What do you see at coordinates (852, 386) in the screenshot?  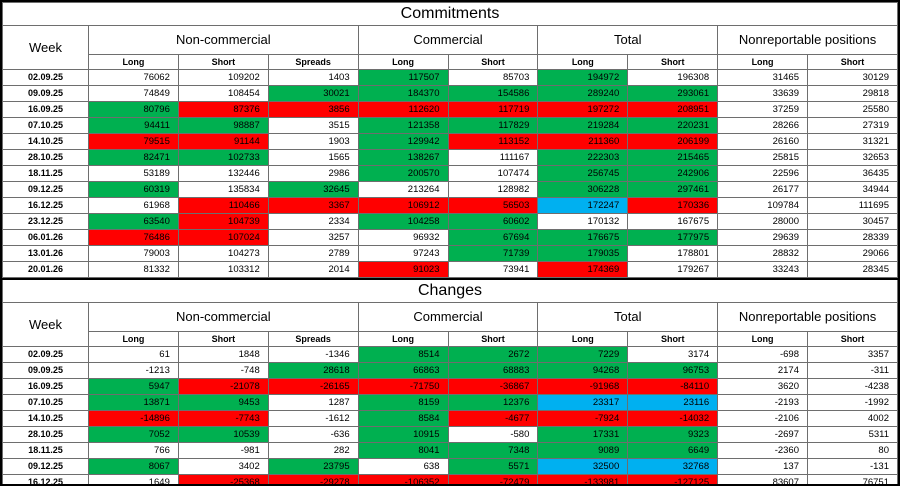 I see `value-cell: -4238` at bounding box center [852, 386].